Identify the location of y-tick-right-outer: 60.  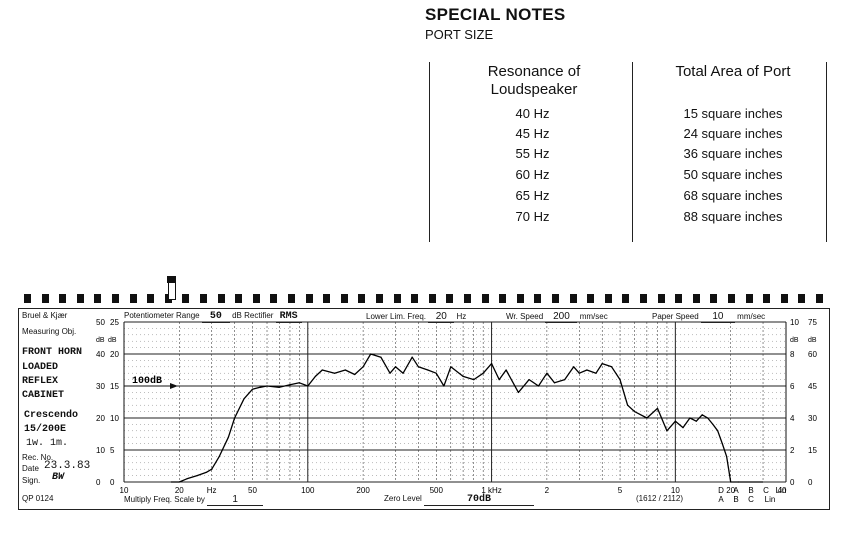
(812, 354).